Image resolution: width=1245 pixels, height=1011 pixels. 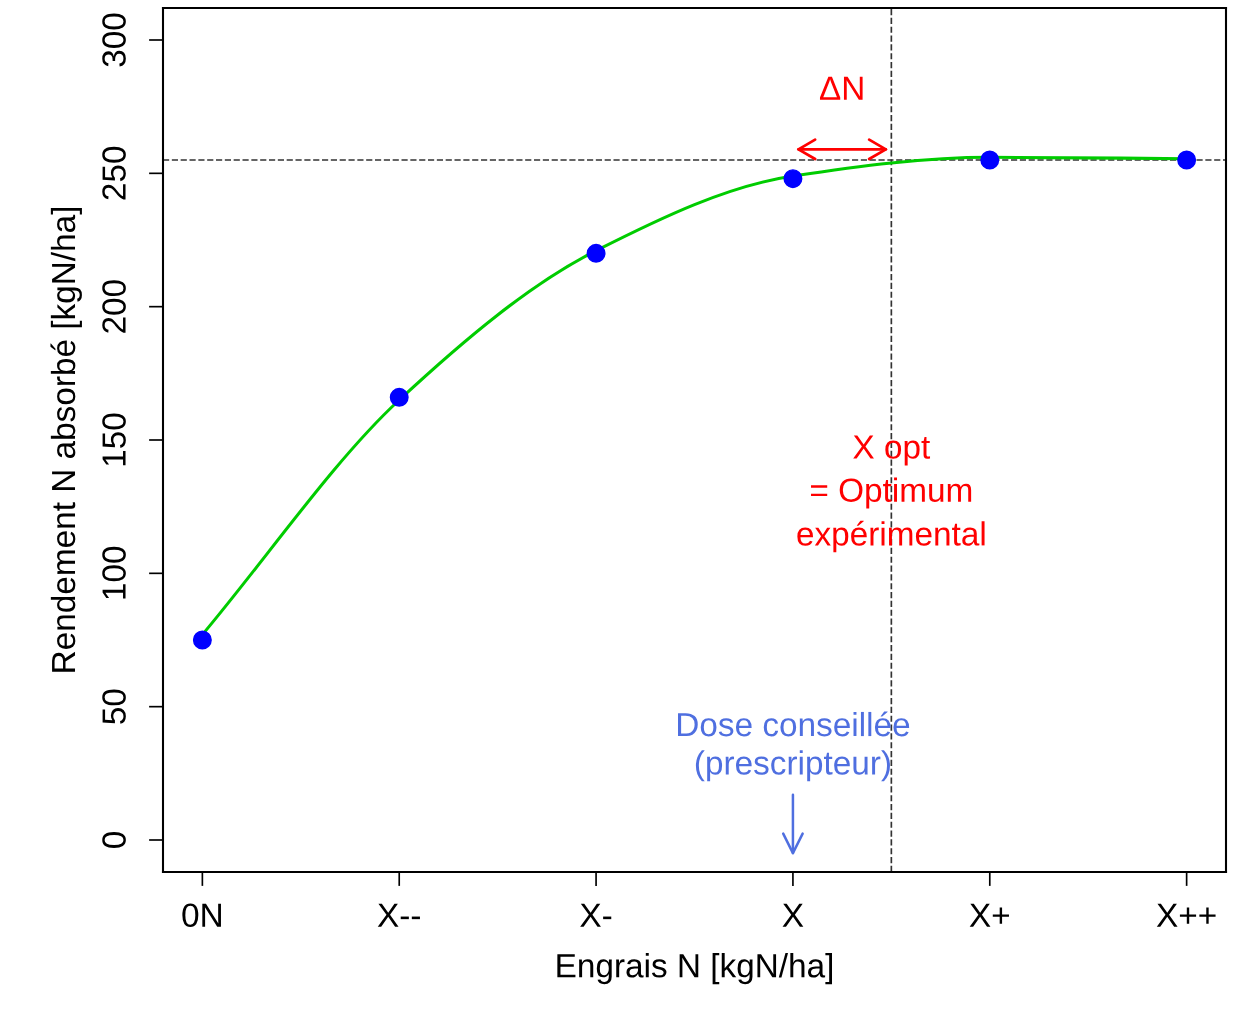 What do you see at coordinates (114, 572) in the screenshot?
I see `y-tick-label: 100` at bounding box center [114, 572].